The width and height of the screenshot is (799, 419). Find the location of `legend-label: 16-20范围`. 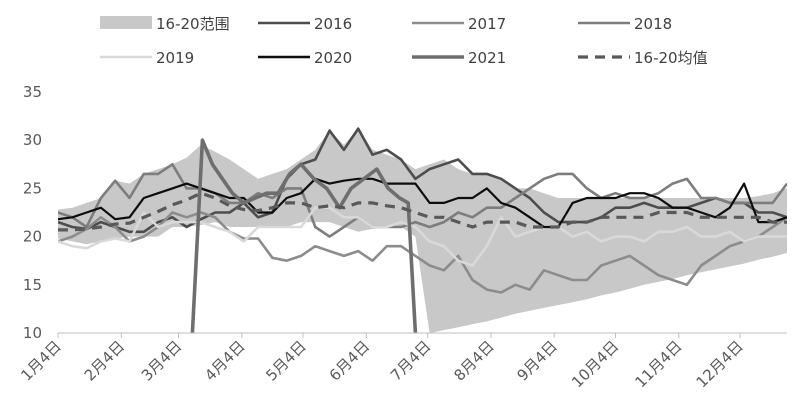

legend-label: 16-20范围 is located at coordinates (193, 24).